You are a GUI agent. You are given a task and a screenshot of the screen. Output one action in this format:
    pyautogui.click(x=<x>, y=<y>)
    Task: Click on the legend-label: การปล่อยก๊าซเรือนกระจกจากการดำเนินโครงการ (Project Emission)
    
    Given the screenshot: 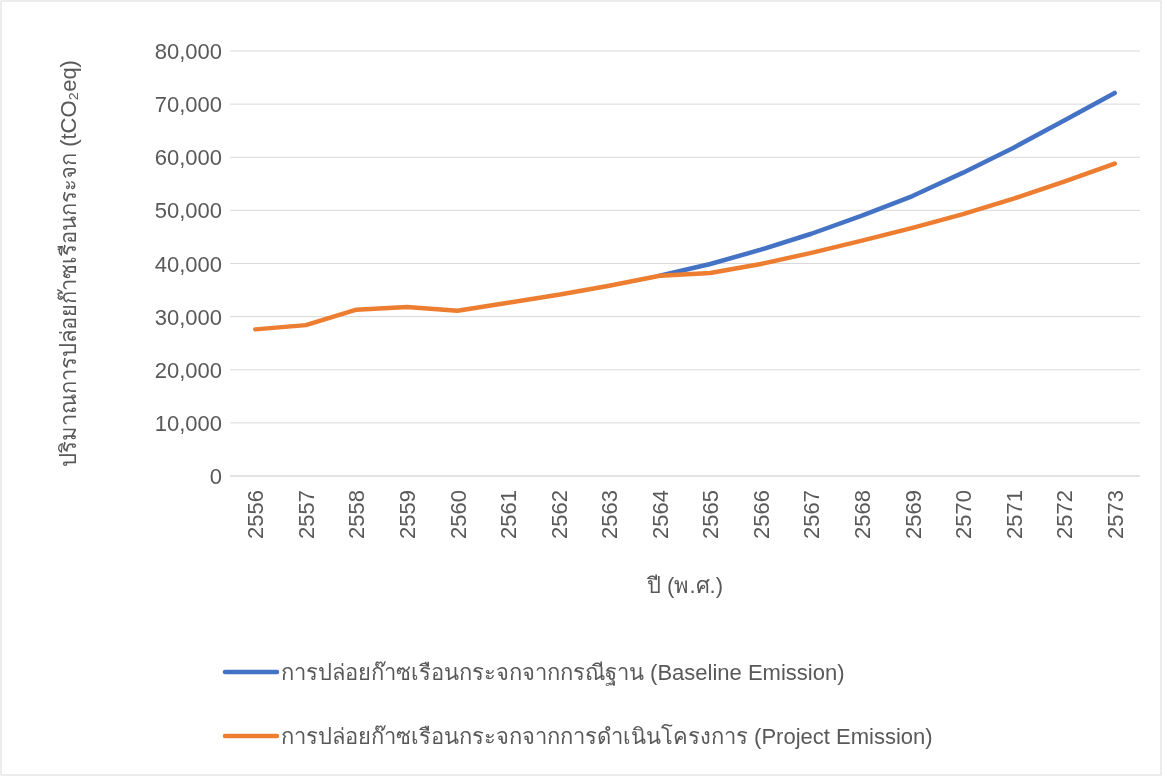 What is the action you would take?
    pyautogui.click(x=607, y=736)
    